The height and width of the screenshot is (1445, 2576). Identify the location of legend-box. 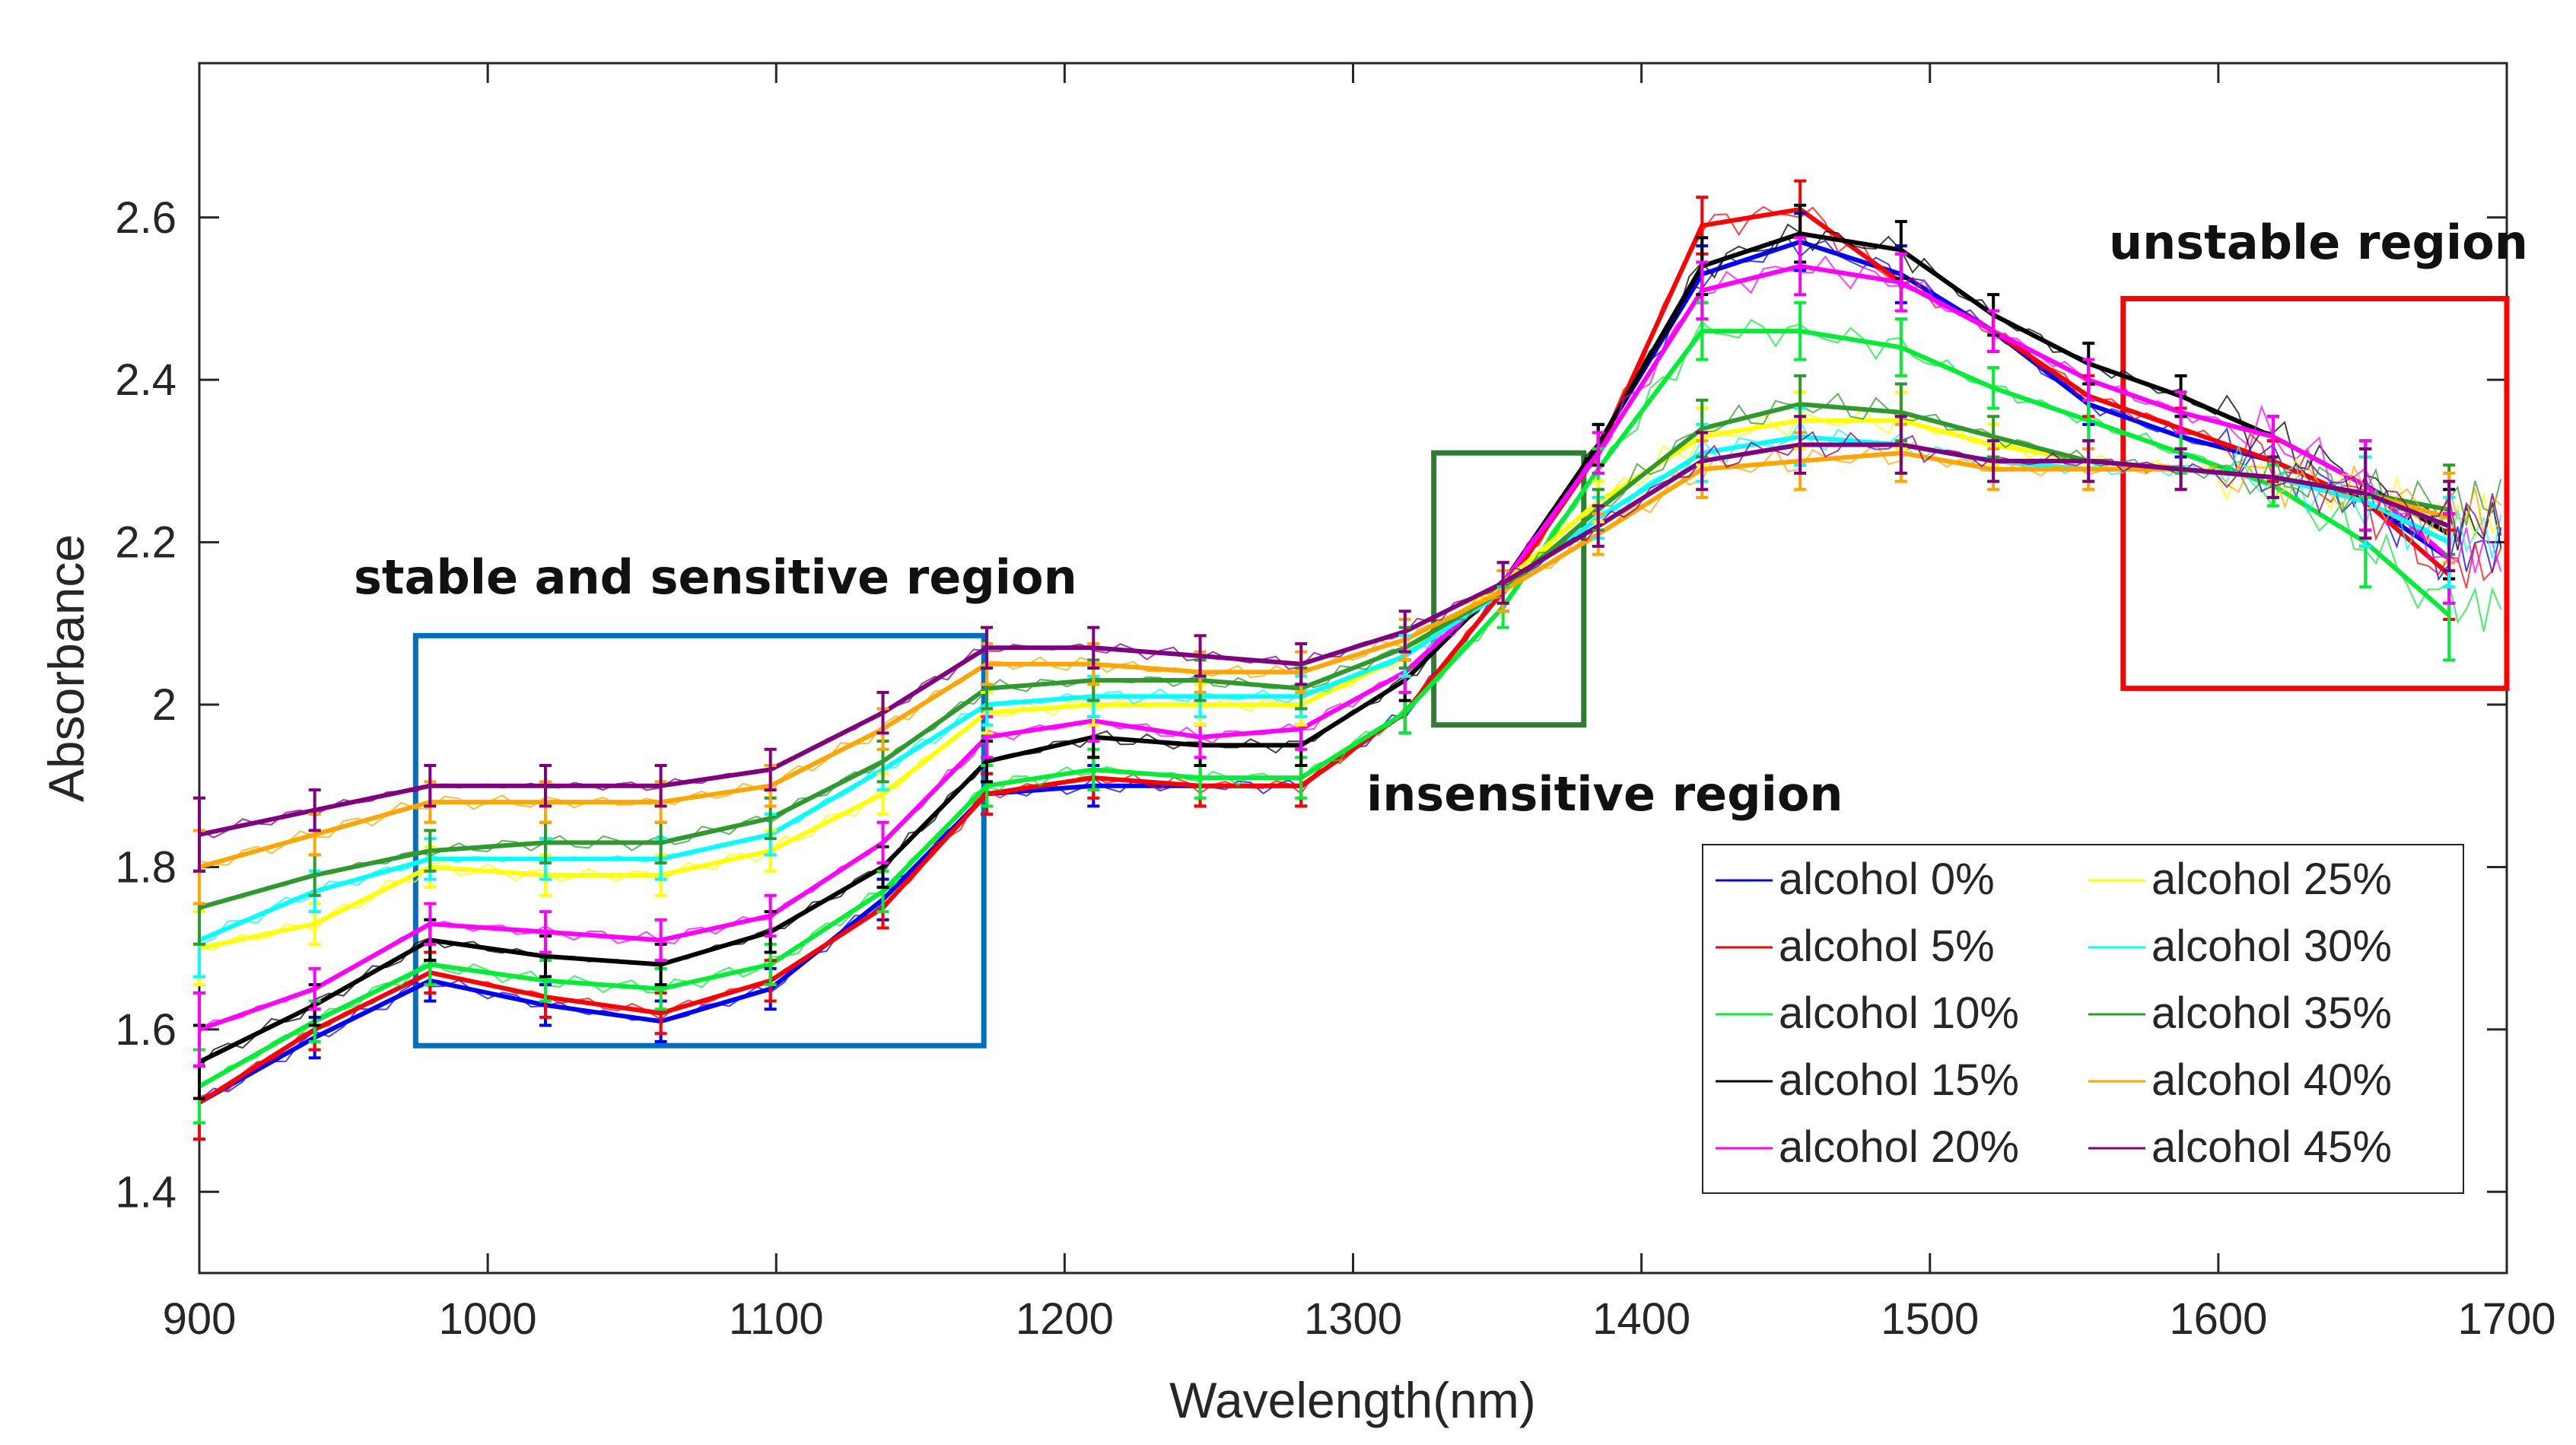
(2083, 1019).